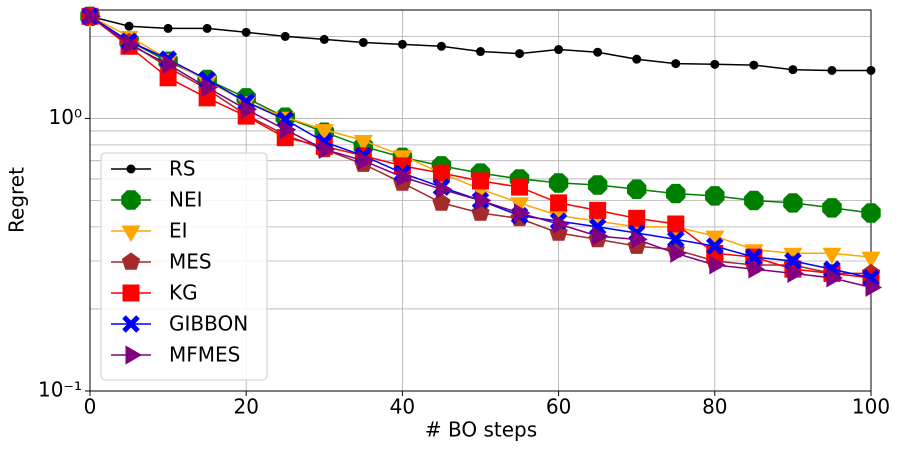 This screenshot has height=449, width=899. I want to click on y-tick-label: 10⁻¹, so click(60, 390).